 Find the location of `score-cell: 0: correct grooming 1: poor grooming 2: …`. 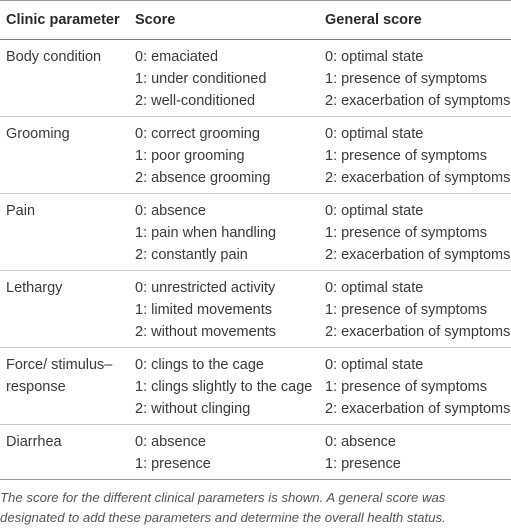

score-cell: 0: correct grooming 1: poor grooming 2: … is located at coordinates (226, 155).